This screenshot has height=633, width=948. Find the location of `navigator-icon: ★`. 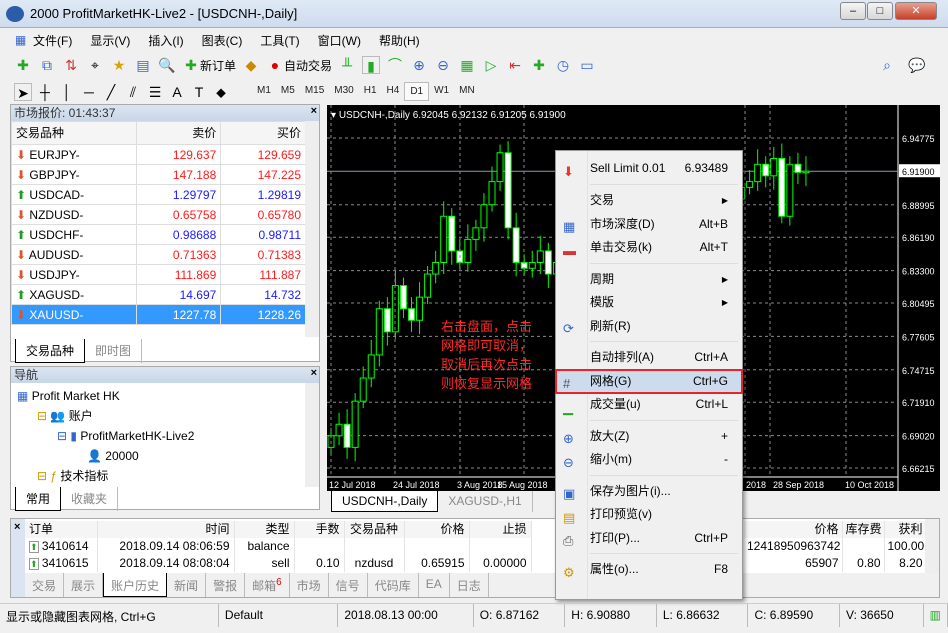

navigator-icon: ★ is located at coordinates (119, 64).